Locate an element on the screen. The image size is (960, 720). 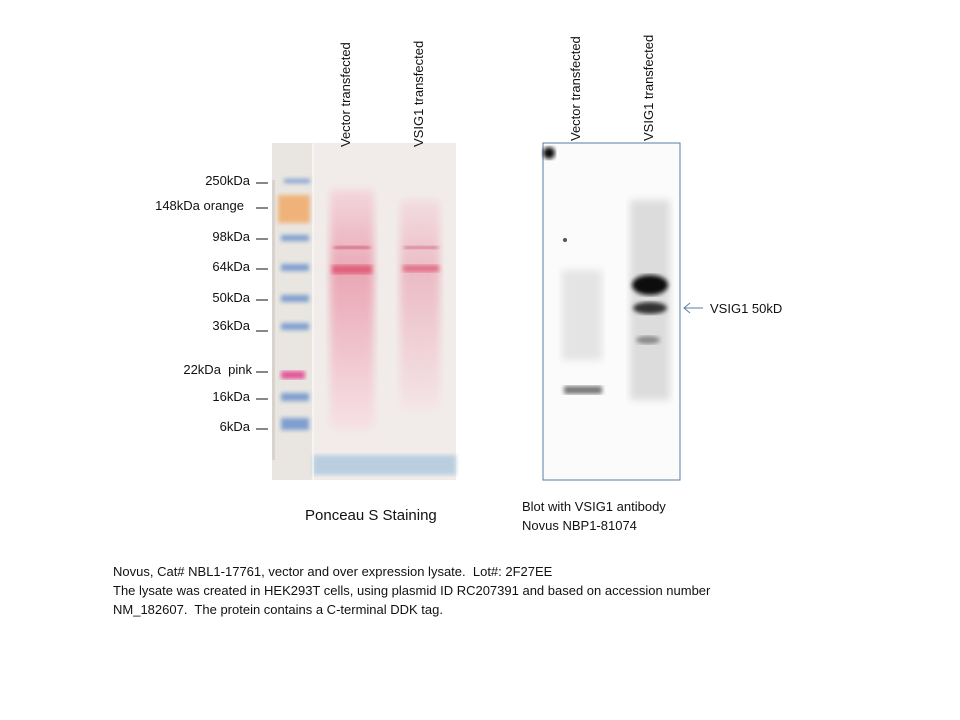
marker-label: 6kDa is located at coordinates (235, 426).